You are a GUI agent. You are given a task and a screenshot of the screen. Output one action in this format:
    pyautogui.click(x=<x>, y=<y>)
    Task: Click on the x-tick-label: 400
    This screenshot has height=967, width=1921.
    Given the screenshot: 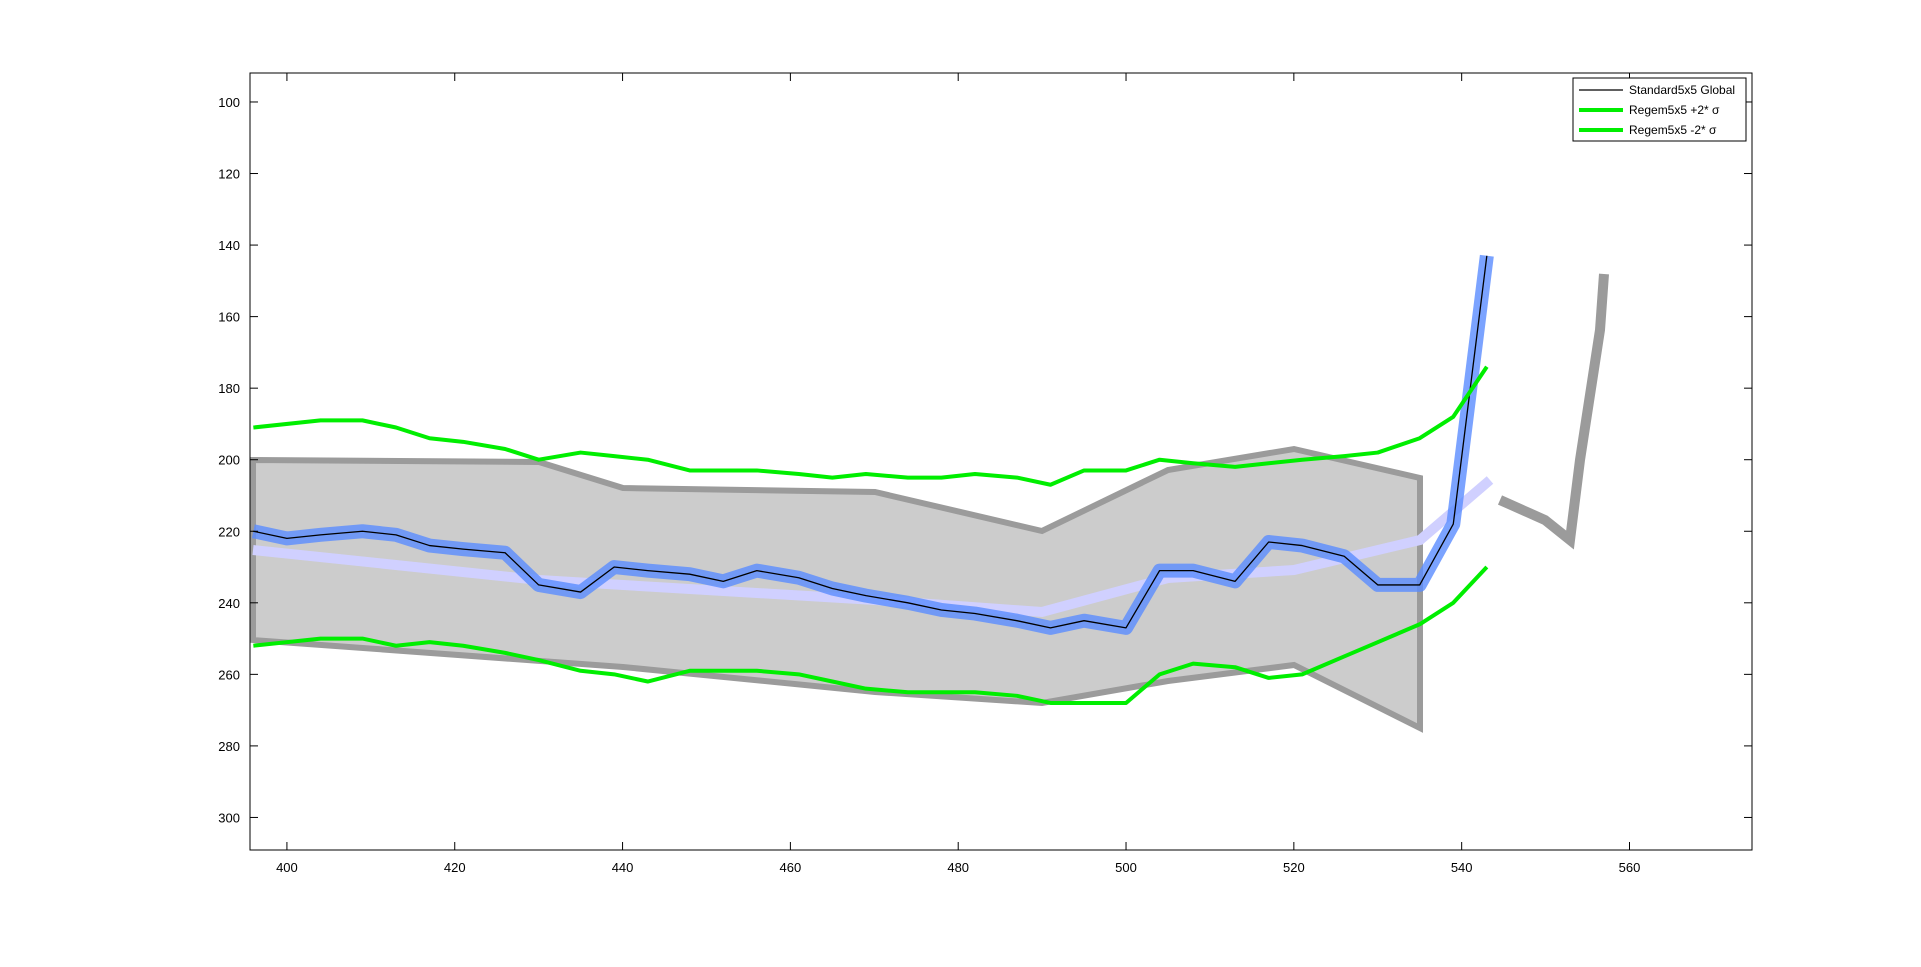 What is the action you would take?
    pyautogui.click(x=287, y=867)
    